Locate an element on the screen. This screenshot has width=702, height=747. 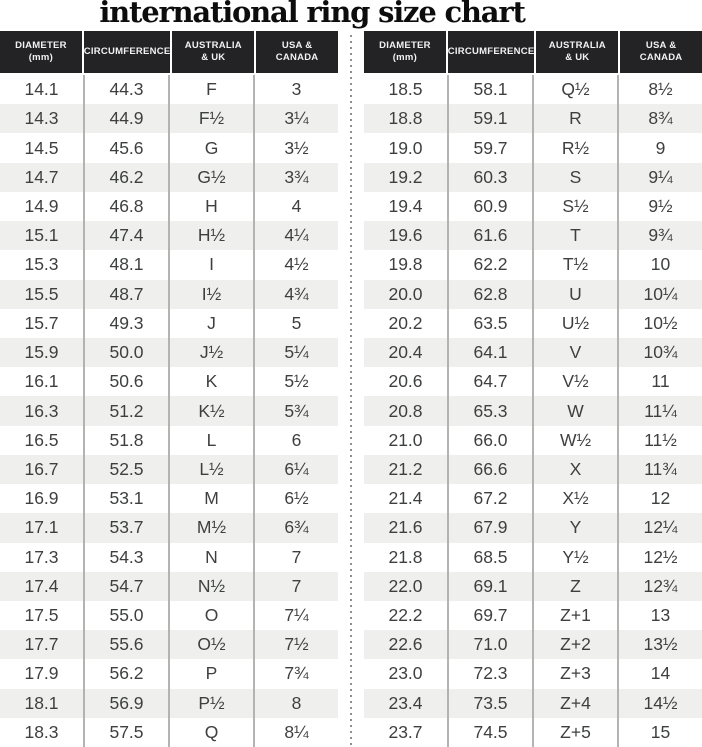
cell: 5½ is located at coordinates (295, 382).